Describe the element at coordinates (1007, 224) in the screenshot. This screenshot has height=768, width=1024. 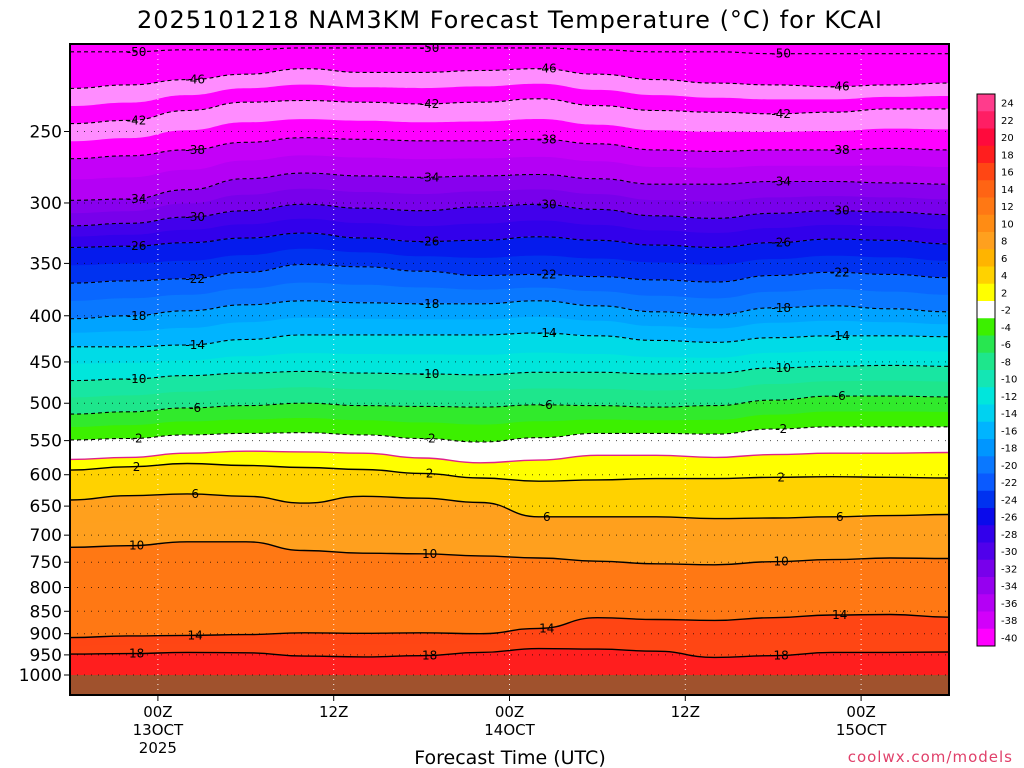
I see `colorbar-label: 10` at that location.